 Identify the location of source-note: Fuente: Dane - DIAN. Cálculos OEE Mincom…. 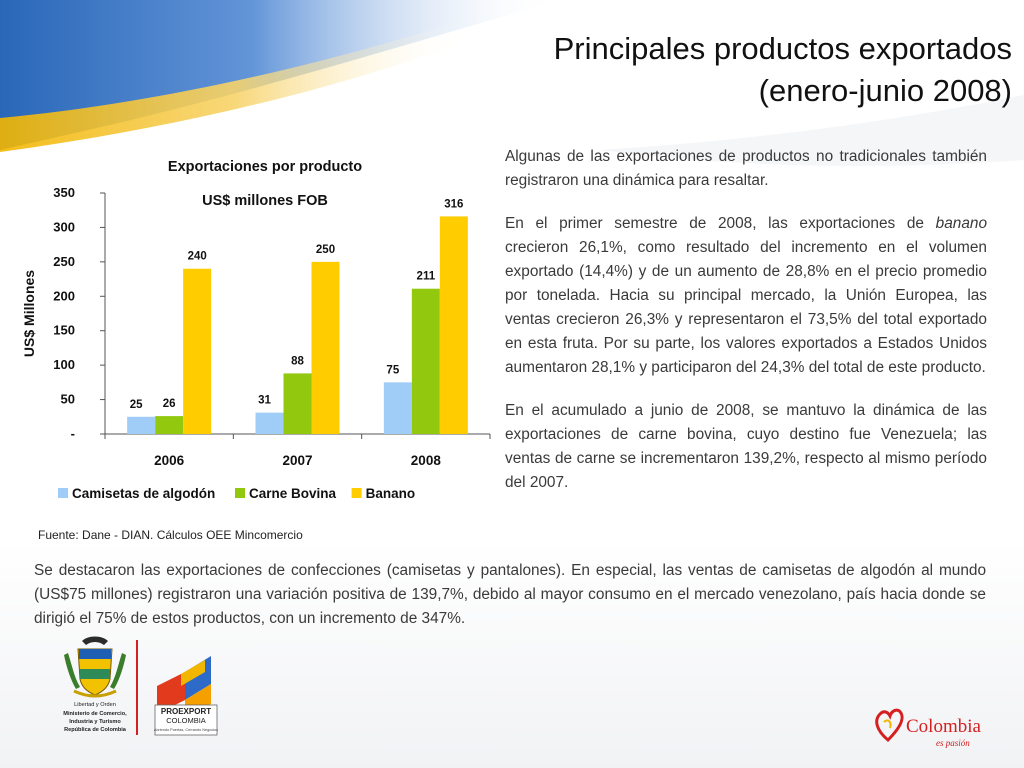
(170, 535).